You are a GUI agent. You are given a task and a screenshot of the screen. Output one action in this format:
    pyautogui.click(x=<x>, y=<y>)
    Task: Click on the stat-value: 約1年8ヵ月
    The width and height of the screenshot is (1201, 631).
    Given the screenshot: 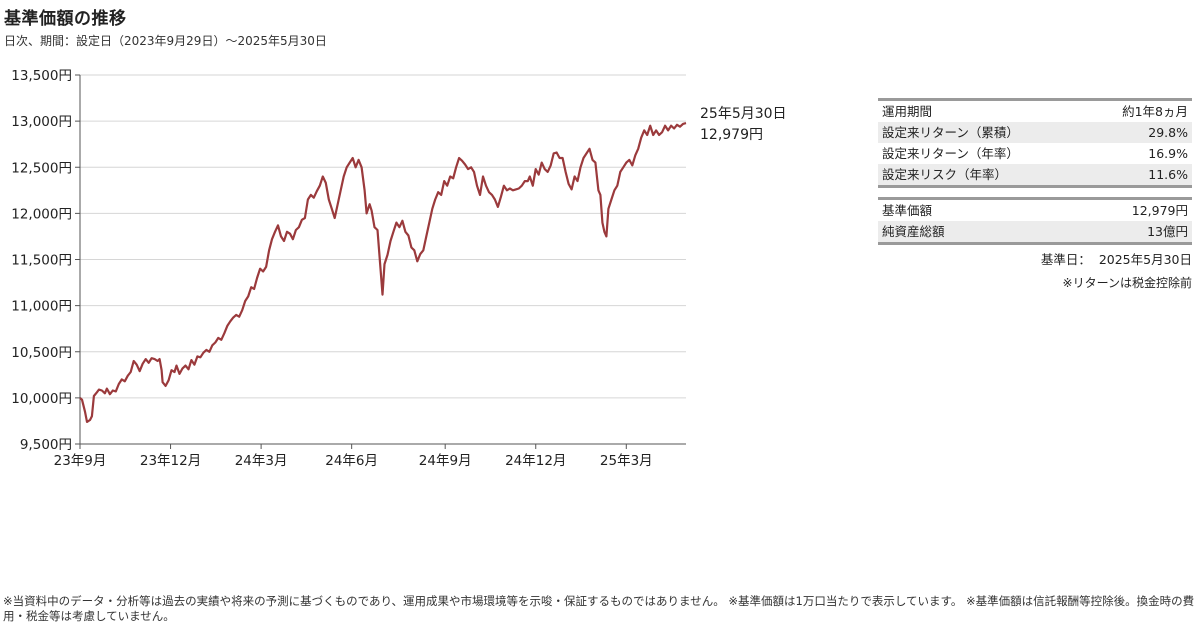 What is the action you would take?
    pyautogui.click(x=1155, y=111)
    